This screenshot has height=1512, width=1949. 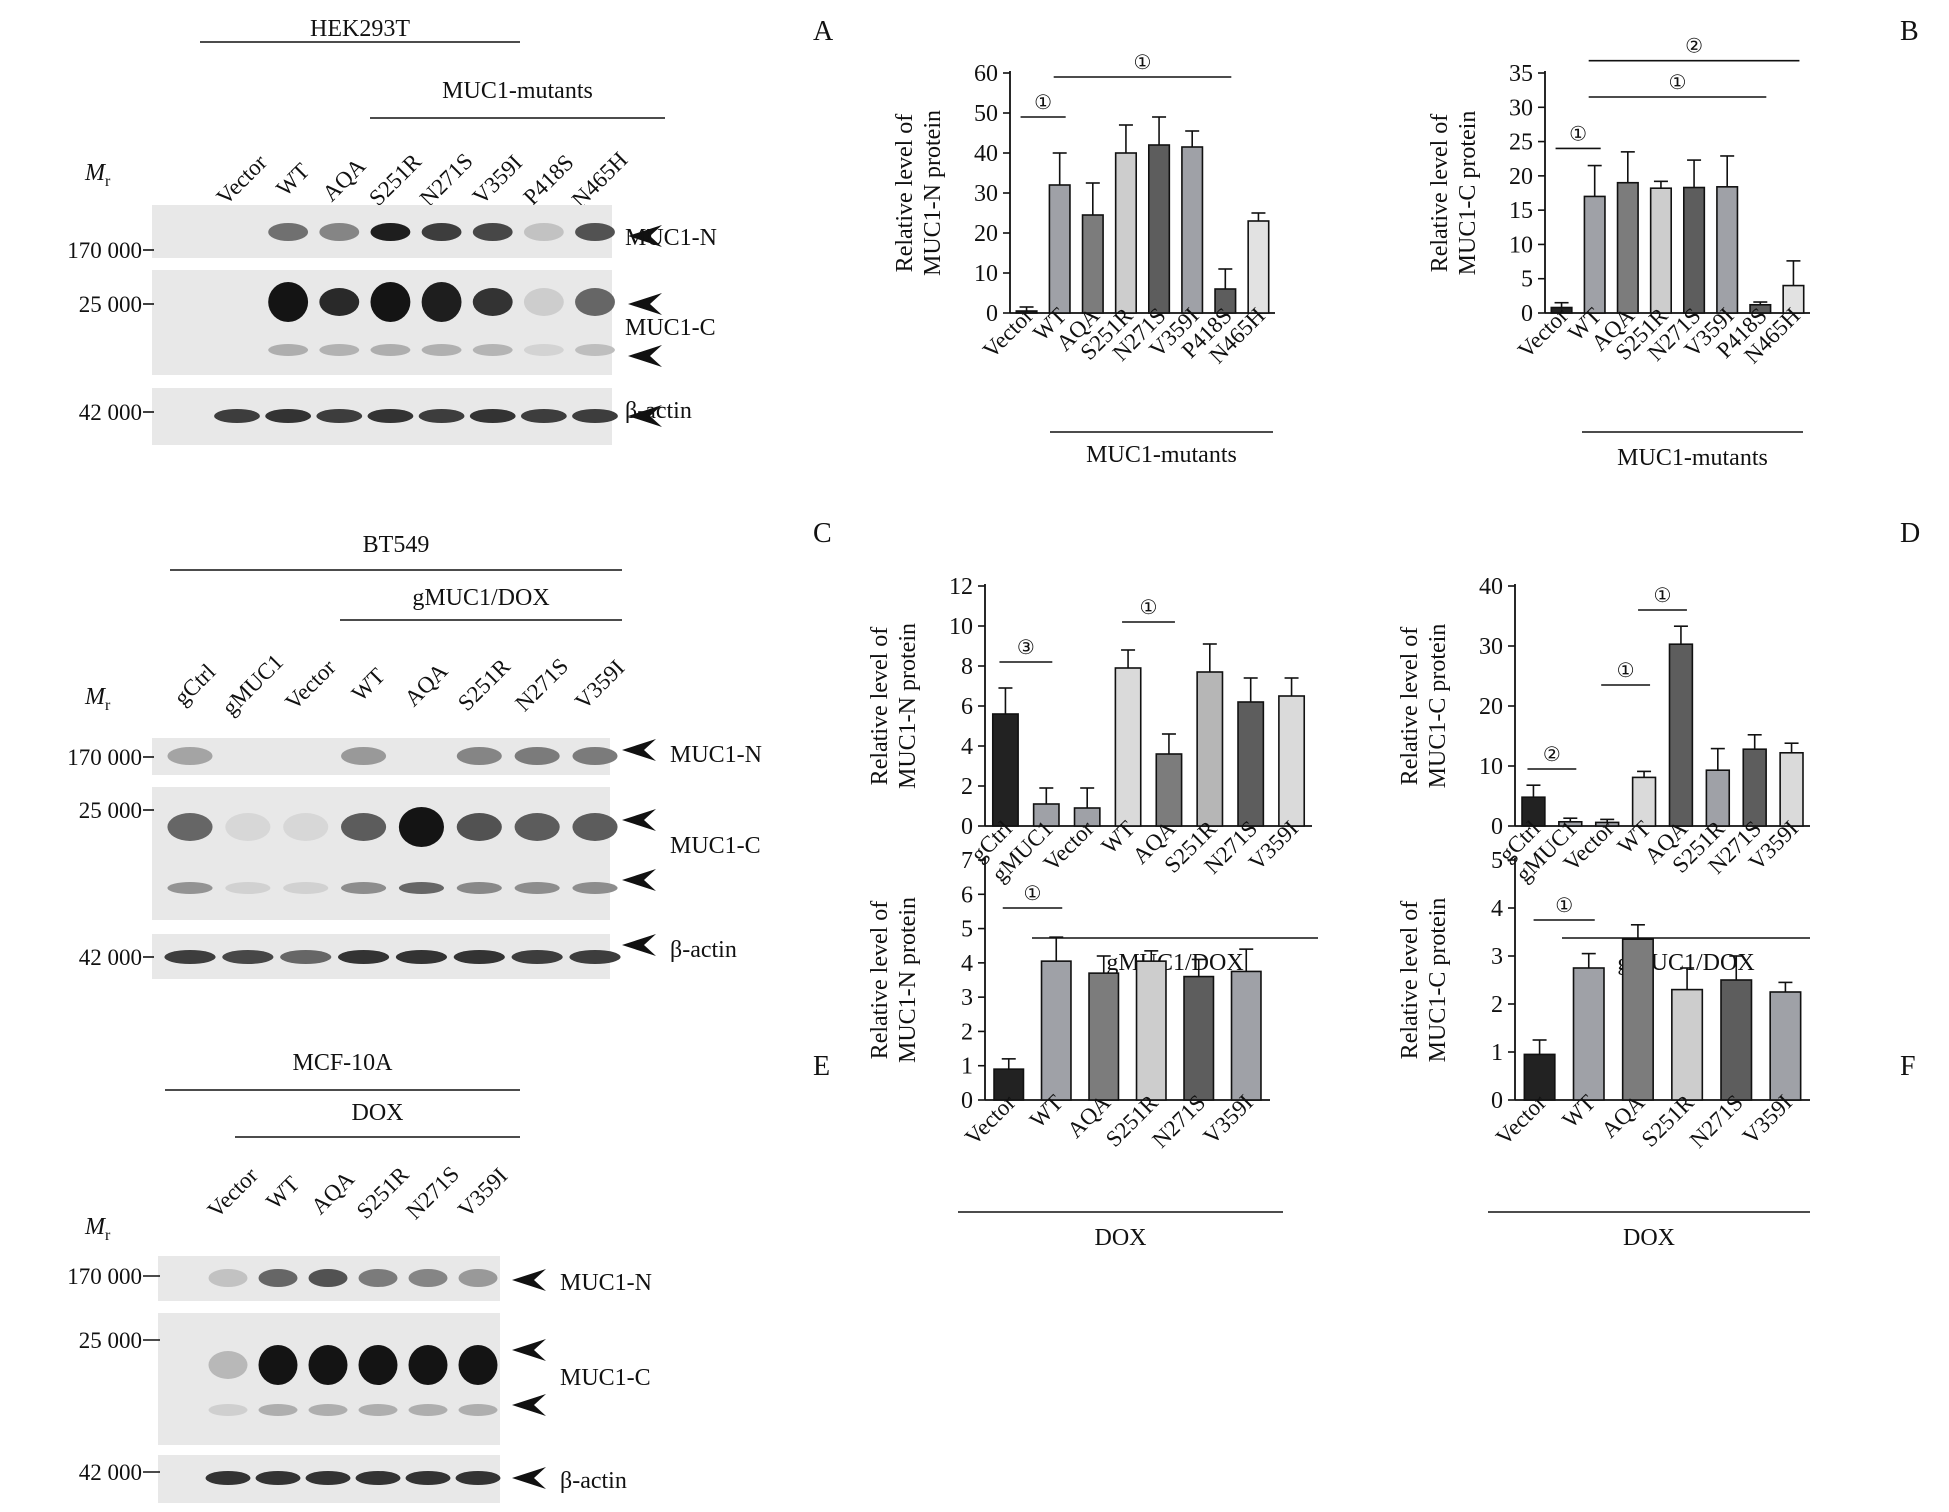 I want to click on treatment-group-label: DOX, so click(x=378, y=1113).